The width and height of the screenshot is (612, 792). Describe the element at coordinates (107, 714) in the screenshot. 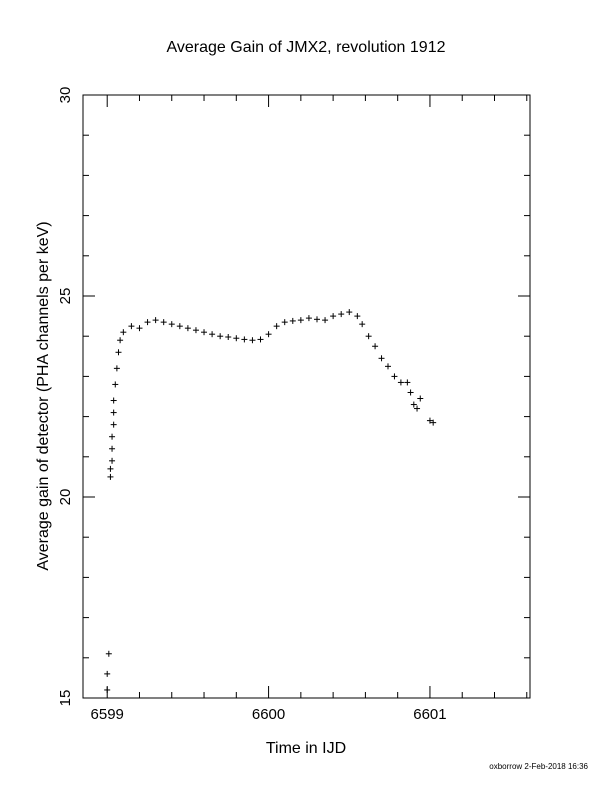

I see `x-tick-label: 6599` at that location.